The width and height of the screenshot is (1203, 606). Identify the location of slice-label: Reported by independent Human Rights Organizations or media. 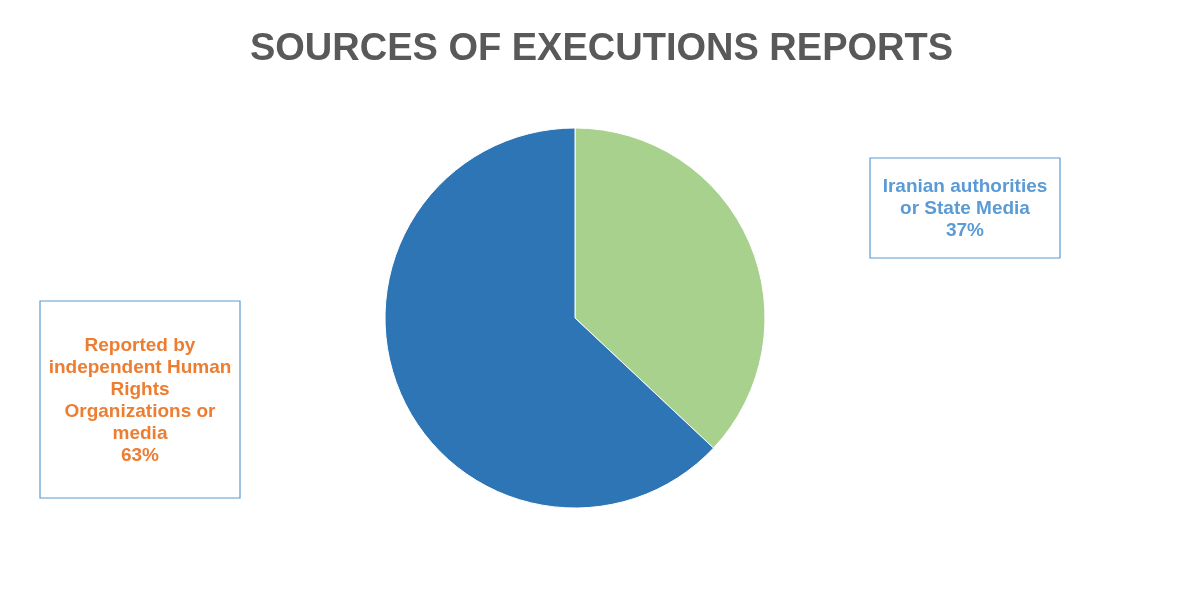
(140, 388).